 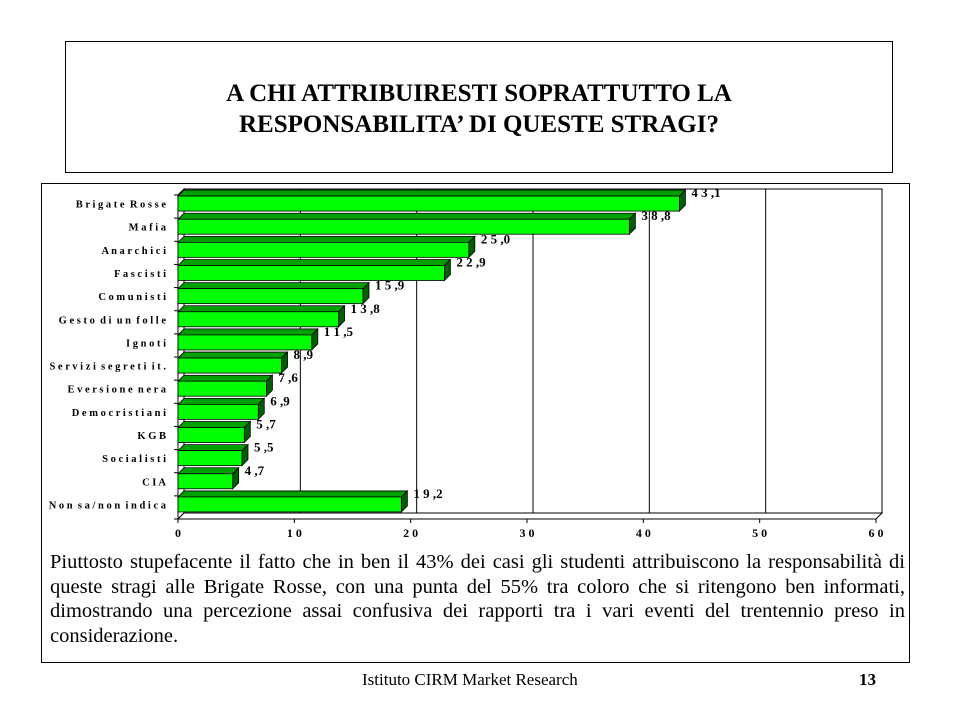 I want to click on chart-floor, so click(x=530, y=516).